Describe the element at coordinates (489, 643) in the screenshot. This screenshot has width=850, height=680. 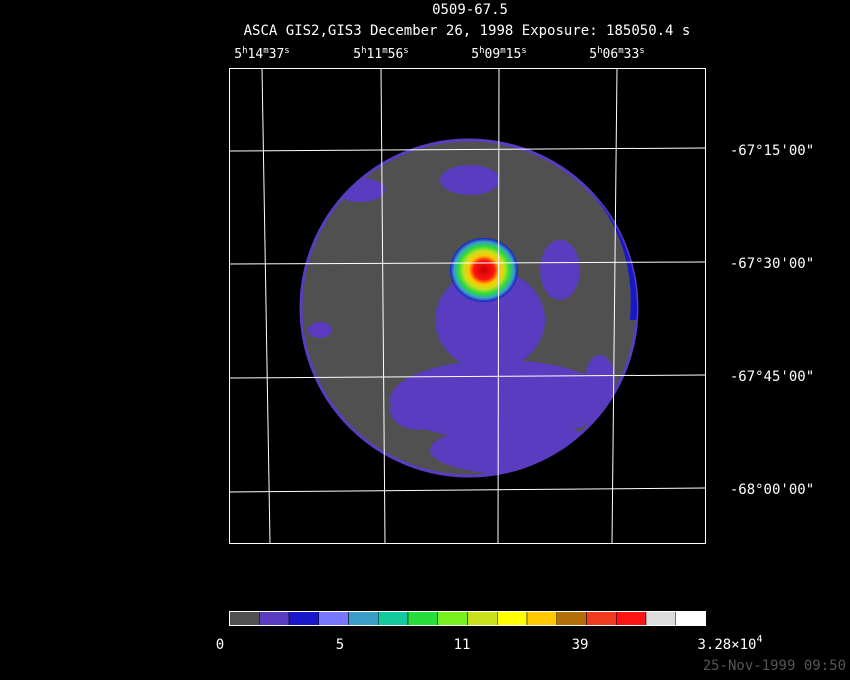
I see `colorbar-labels: 0 5 11 39 3.28×10⁴` at that location.